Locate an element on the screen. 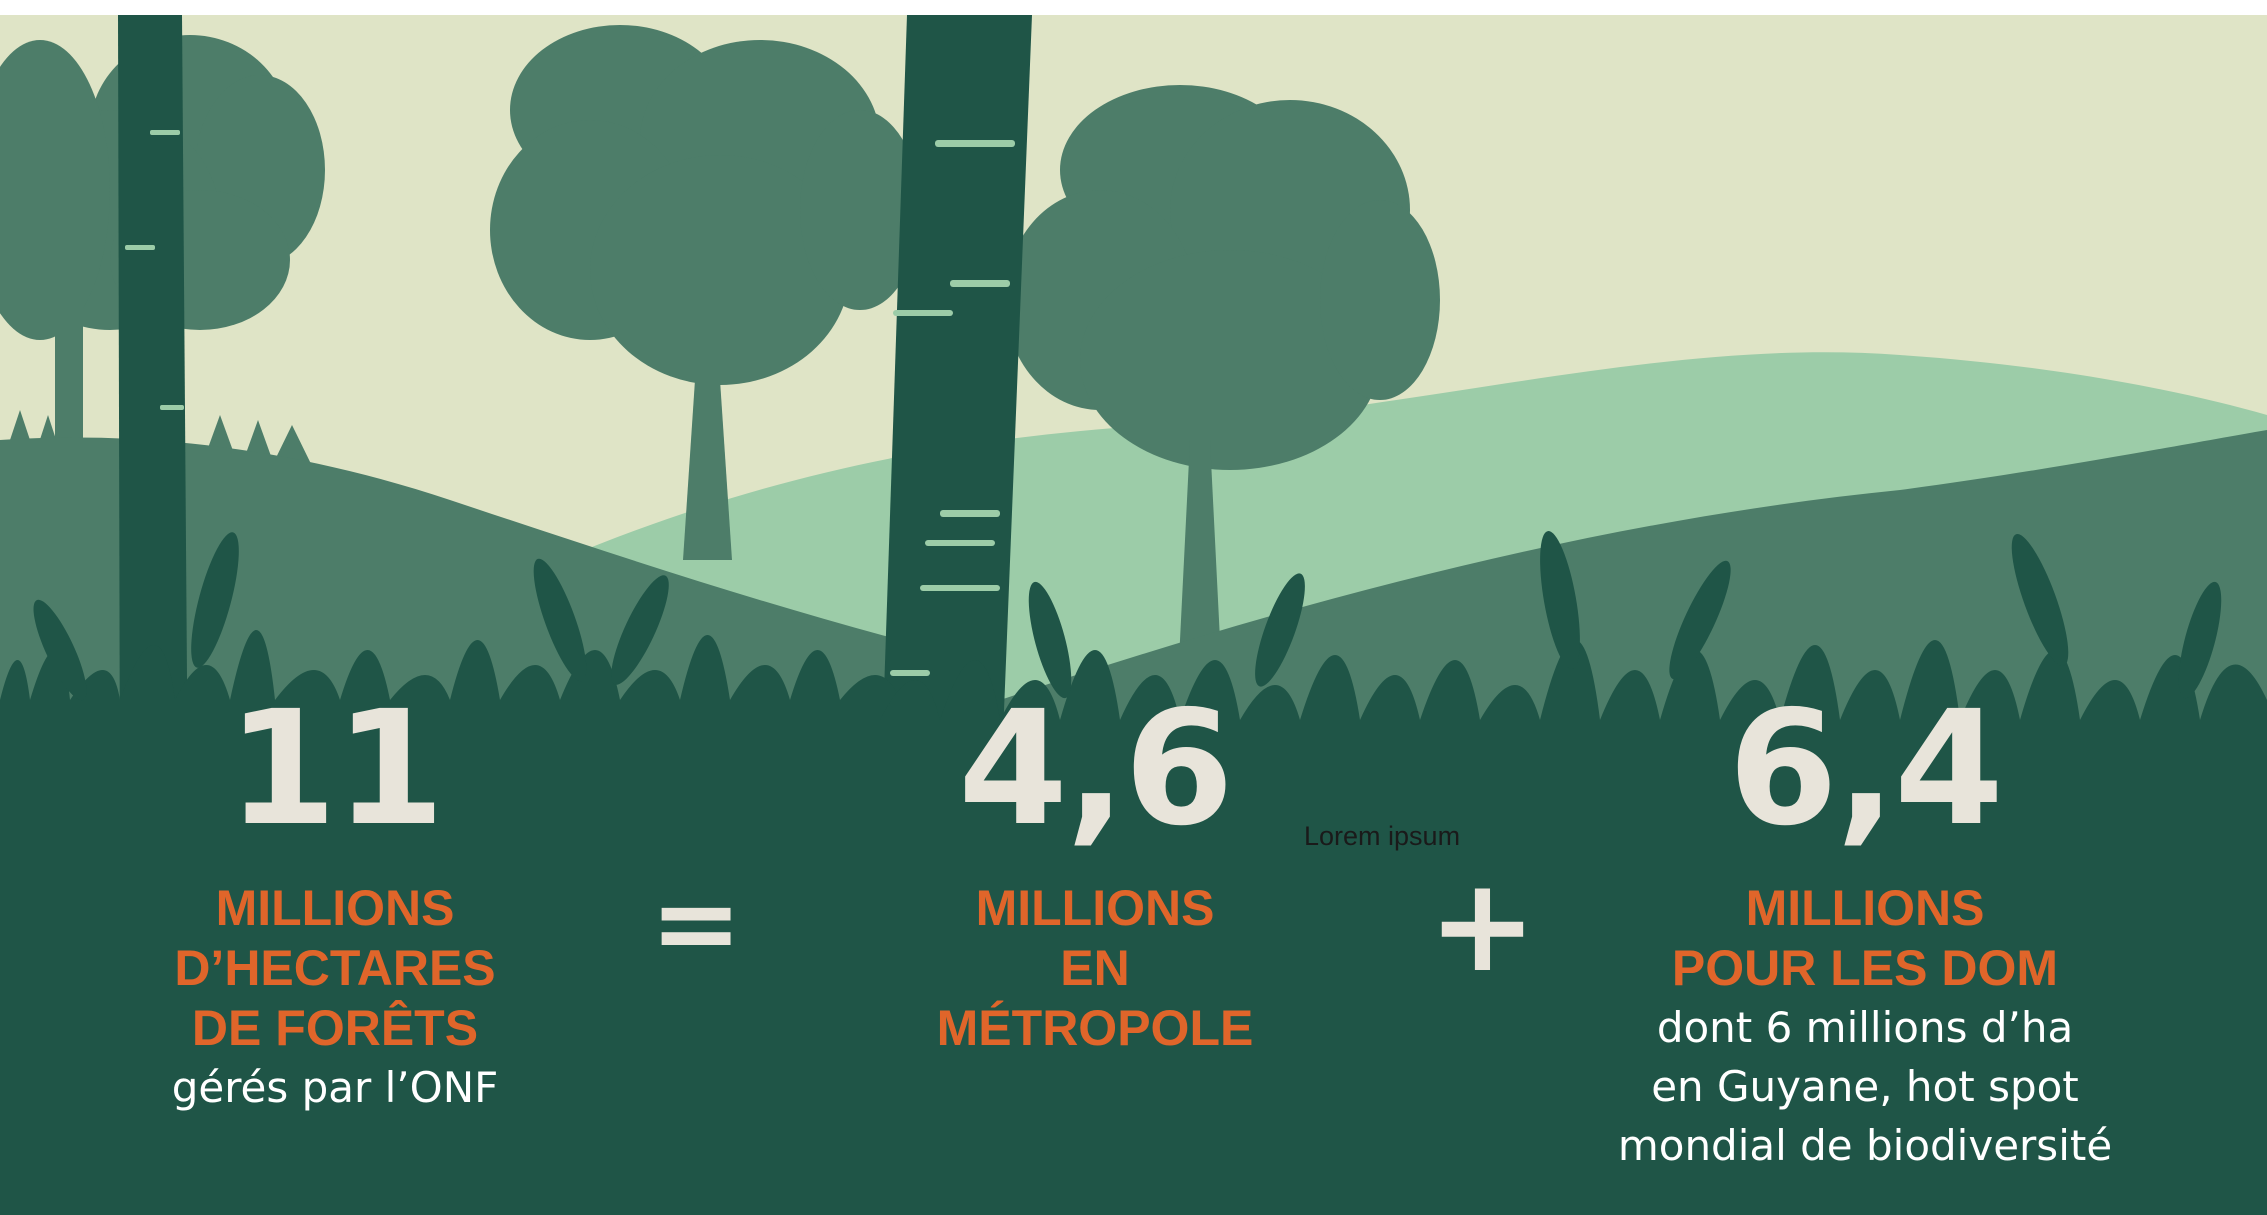 The width and height of the screenshot is (2267, 1215). stat-metropole: 4,6 MILLIONS EN MÉTROPOLE is located at coordinates (1095, 874).